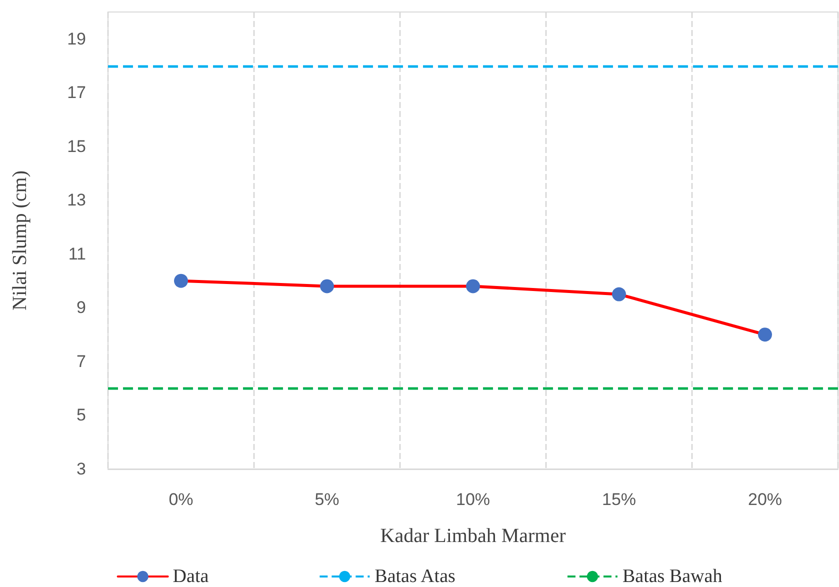 Image resolution: width=839 pixels, height=587 pixels. What do you see at coordinates (77, 254) in the screenshot?
I see `y-tick-label: 11` at bounding box center [77, 254].